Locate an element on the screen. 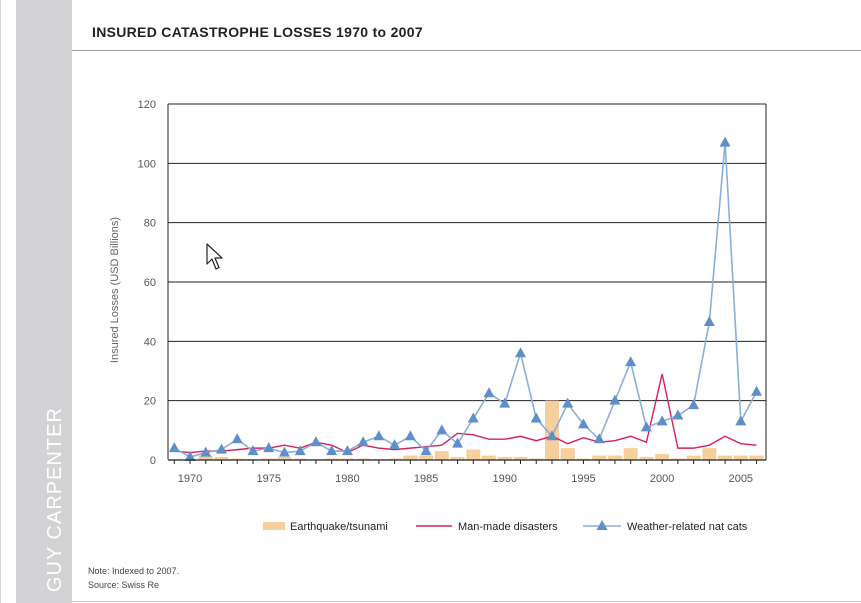 The width and height of the screenshot is (861, 603). y-tick-label: 20 is located at coordinates (150, 402).